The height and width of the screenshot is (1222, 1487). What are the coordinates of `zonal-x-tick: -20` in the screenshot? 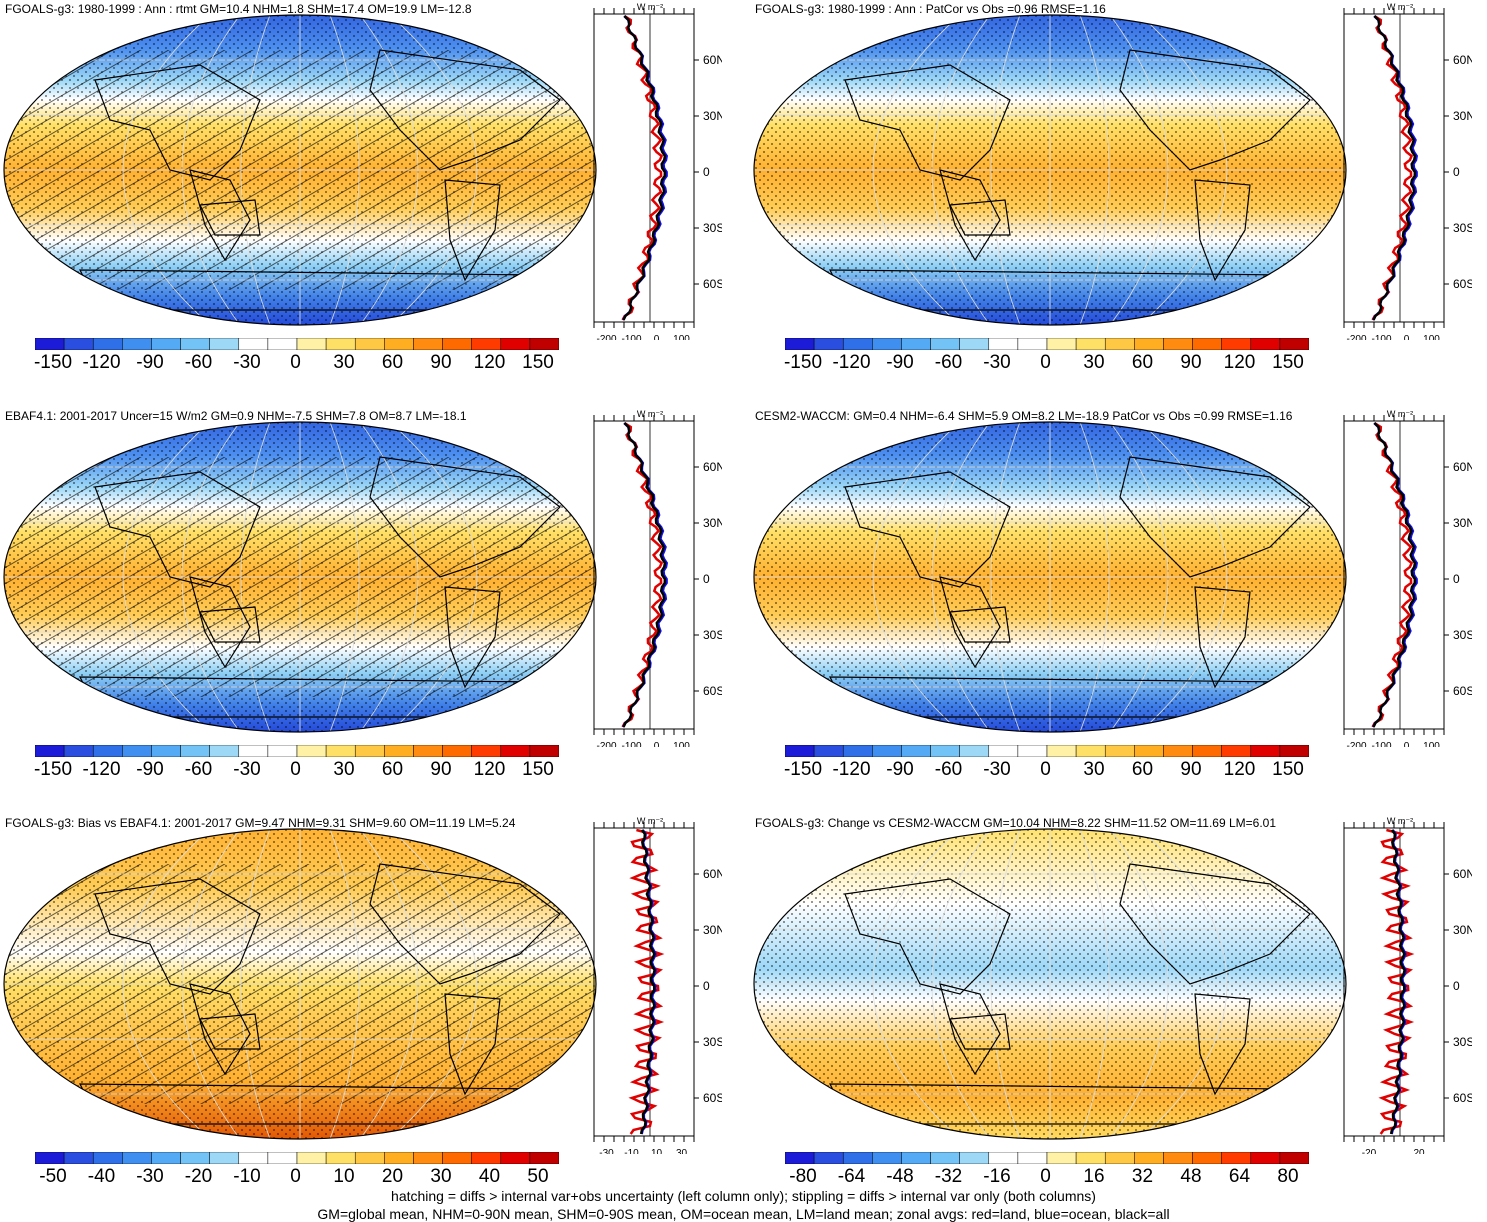 It's located at (1369, 1151).